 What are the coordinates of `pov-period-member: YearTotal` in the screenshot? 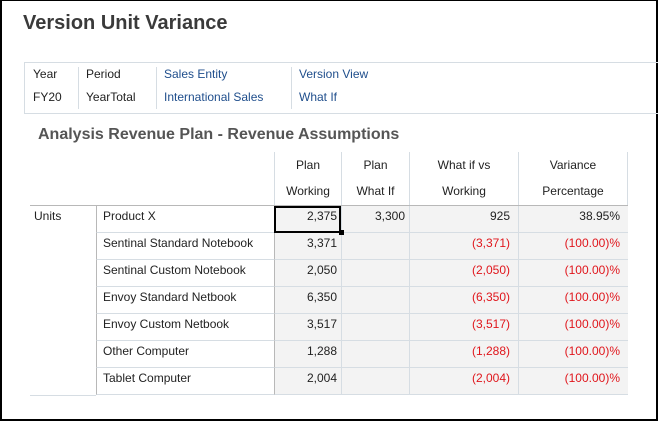 It's located at (111, 97).